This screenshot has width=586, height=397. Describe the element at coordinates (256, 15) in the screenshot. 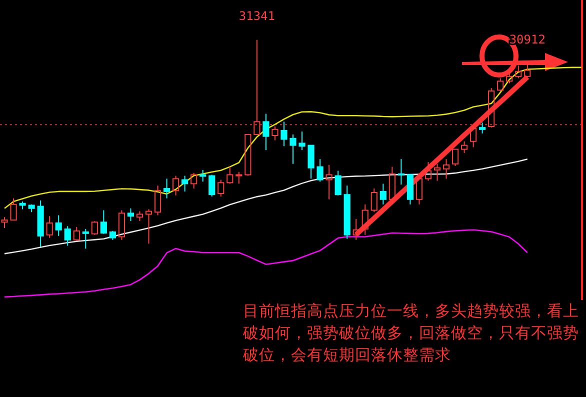

I see `annotation: 31341` at that location.